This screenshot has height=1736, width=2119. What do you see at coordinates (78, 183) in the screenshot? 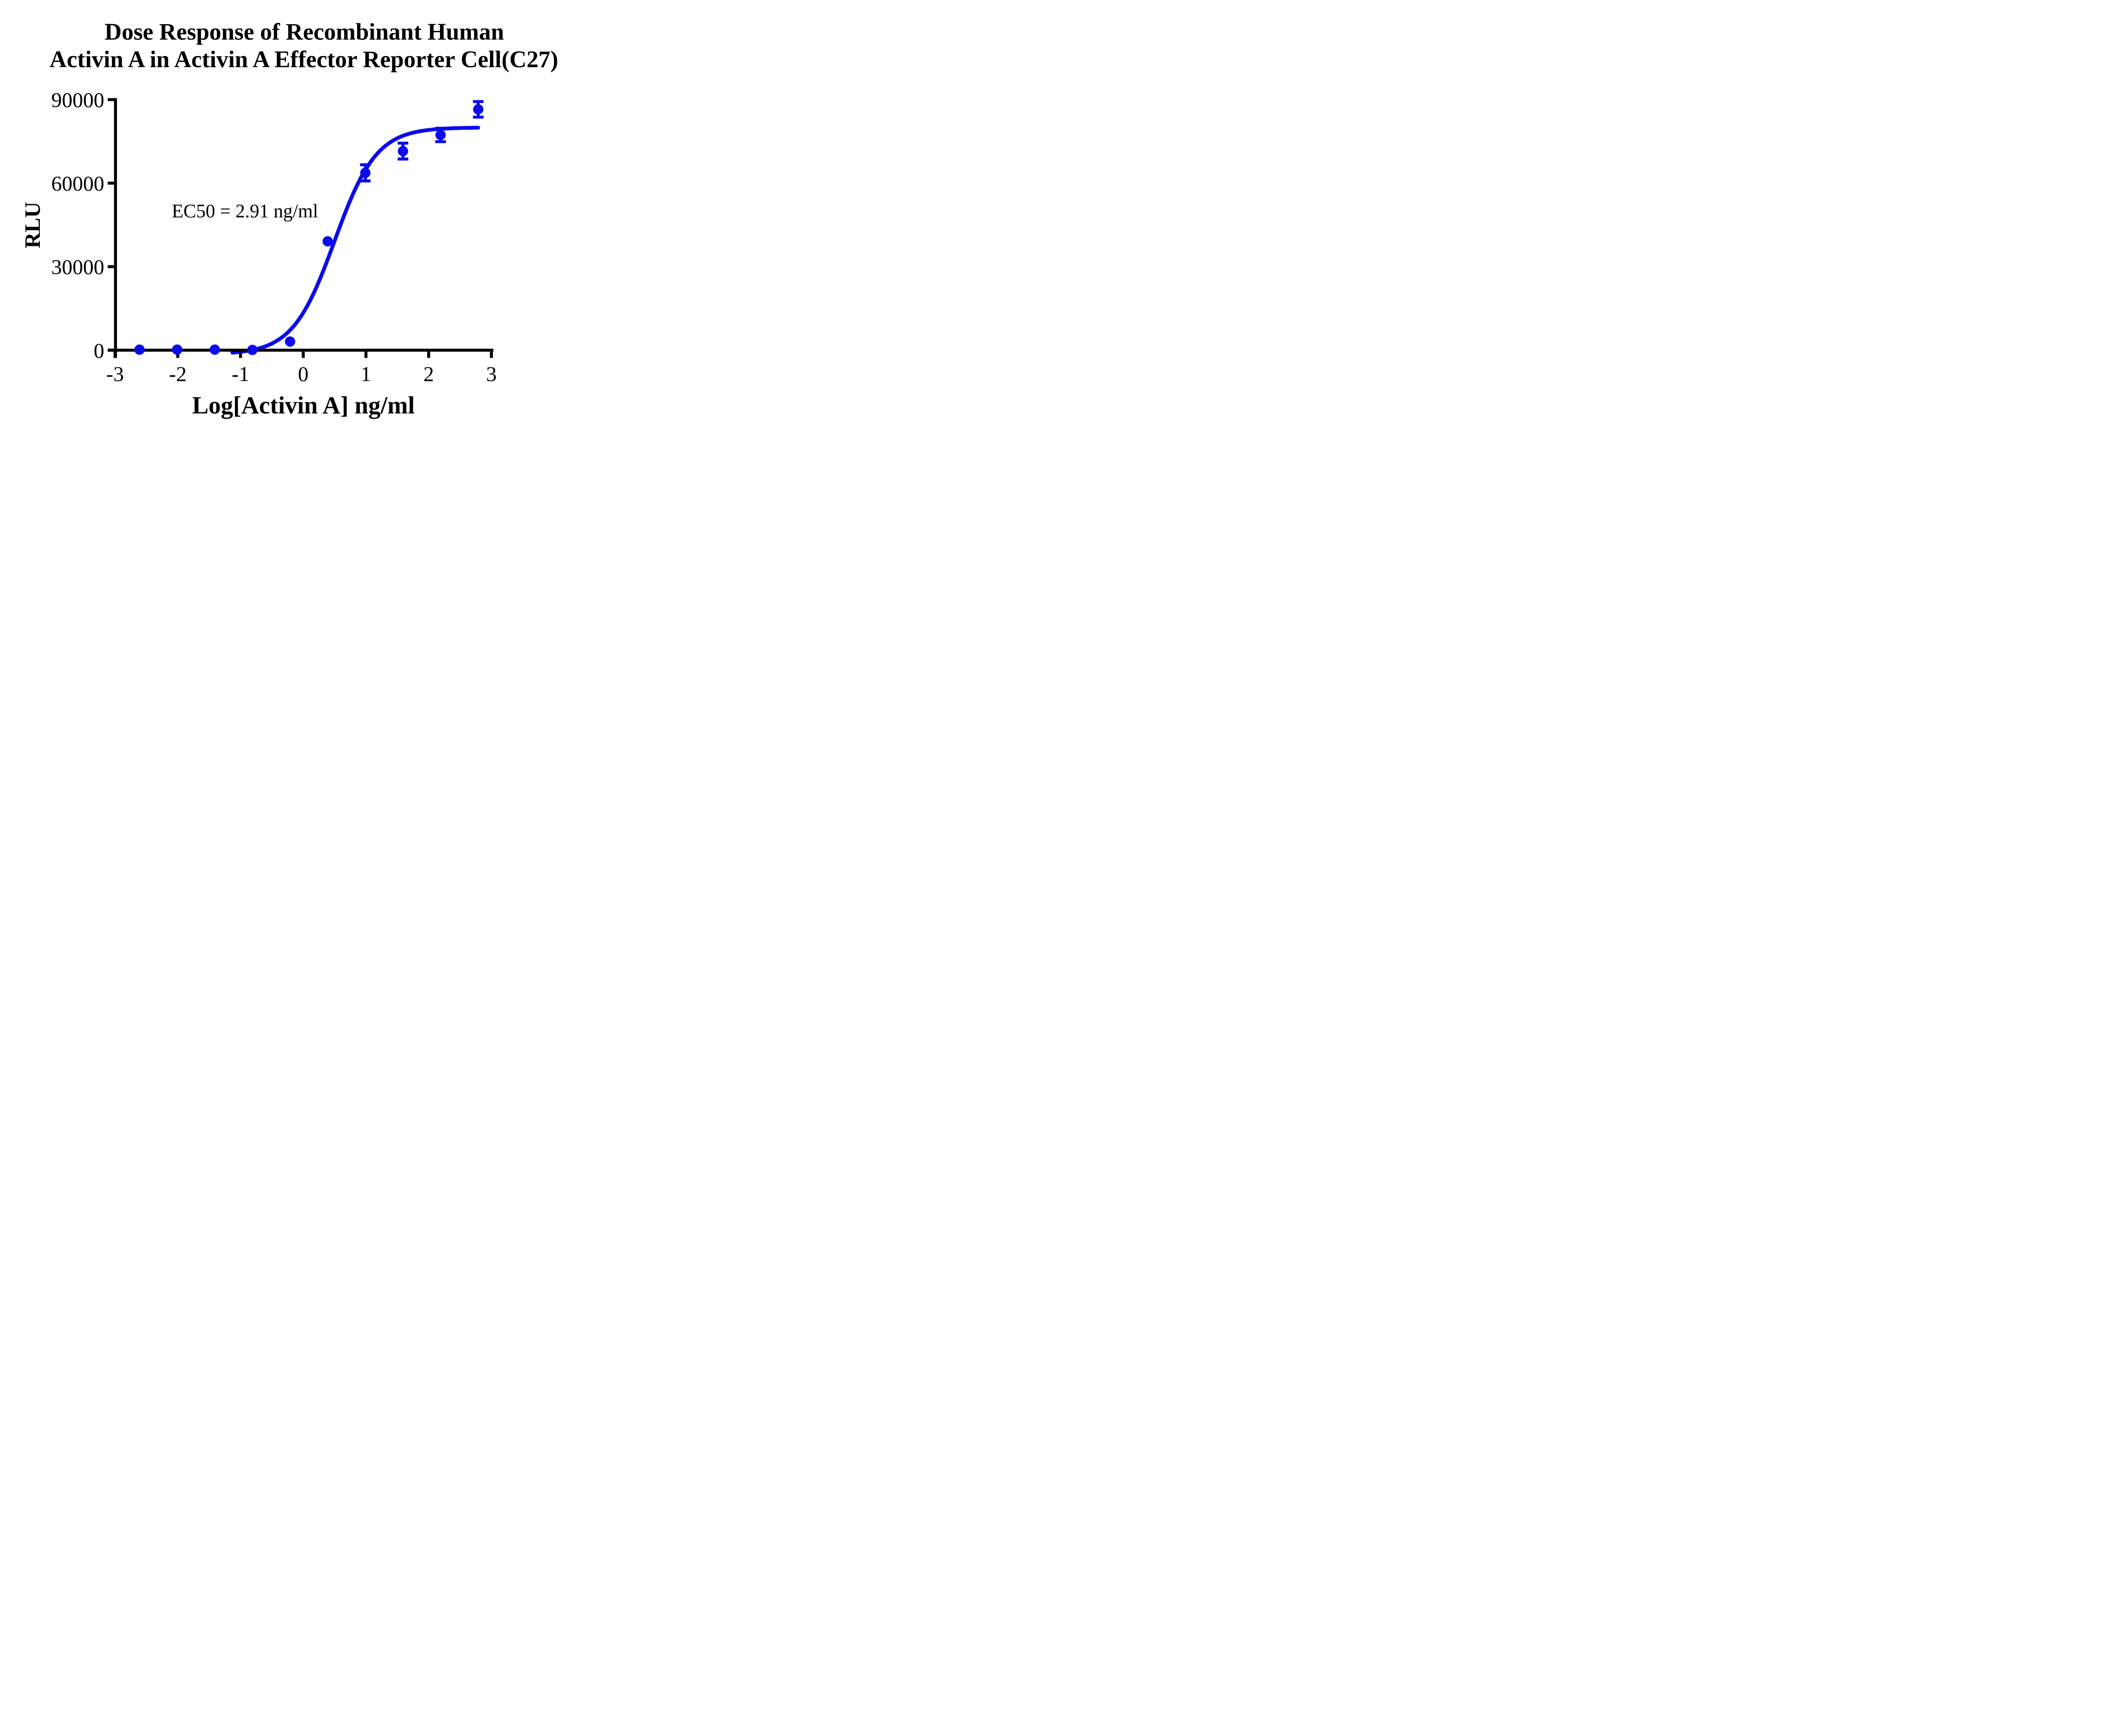
I see `y-tick-label: 60000` at bounding box center [78, 183].